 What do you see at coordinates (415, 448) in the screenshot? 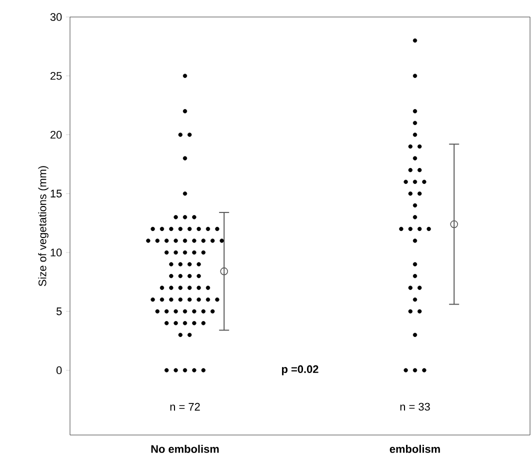
I see `x-tick-label: embolism` at bounding box center [415, 448].